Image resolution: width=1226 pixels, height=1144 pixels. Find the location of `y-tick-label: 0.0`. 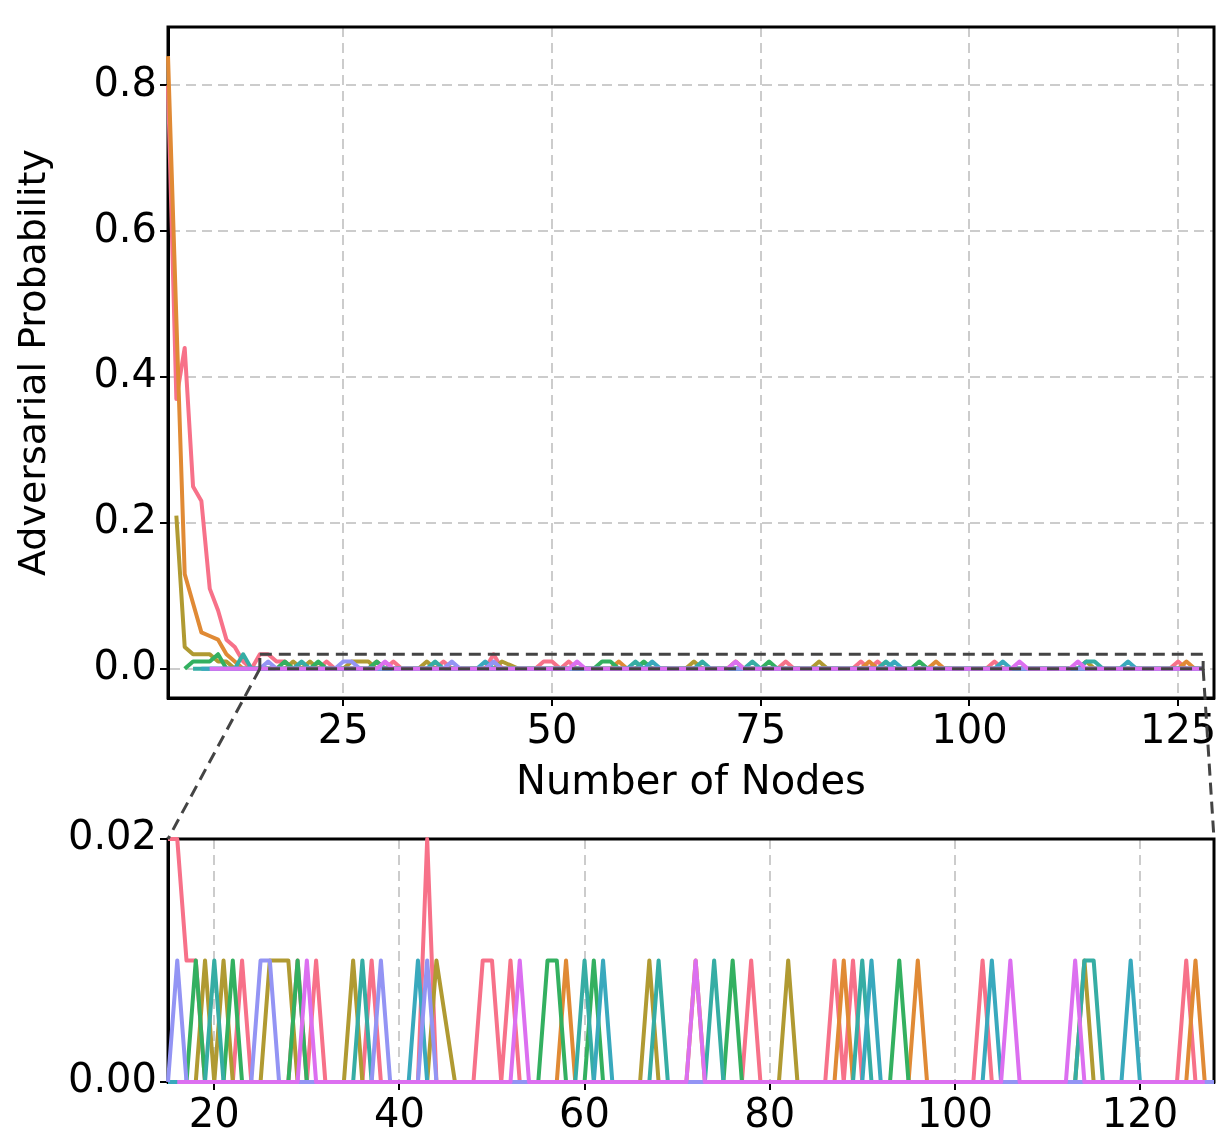

y-tick-label: 0.0 is located at coordinates (125, 665).